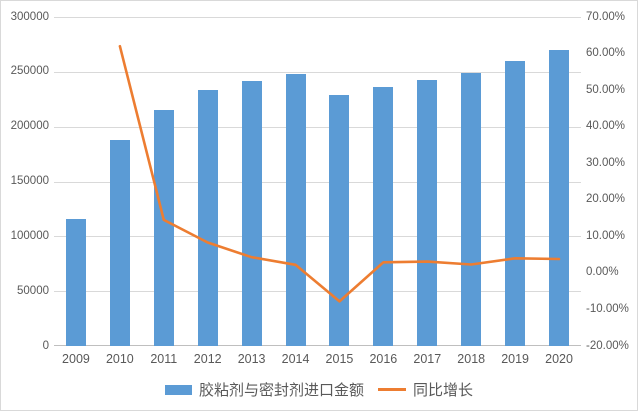 The image size is (638, 411). Describe the element at coordinates (392, 389) in the screenshot. I see `legend-line-swatch-icon` at that location.